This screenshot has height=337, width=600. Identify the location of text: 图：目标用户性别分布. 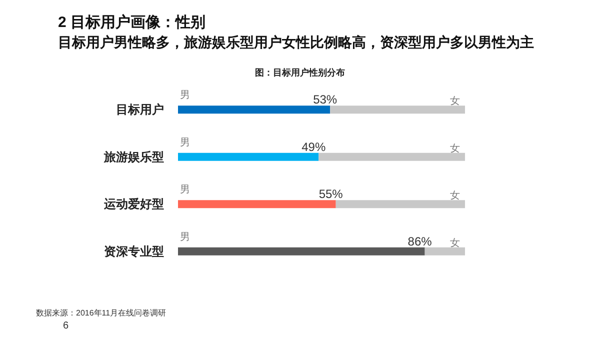
(300, 73).